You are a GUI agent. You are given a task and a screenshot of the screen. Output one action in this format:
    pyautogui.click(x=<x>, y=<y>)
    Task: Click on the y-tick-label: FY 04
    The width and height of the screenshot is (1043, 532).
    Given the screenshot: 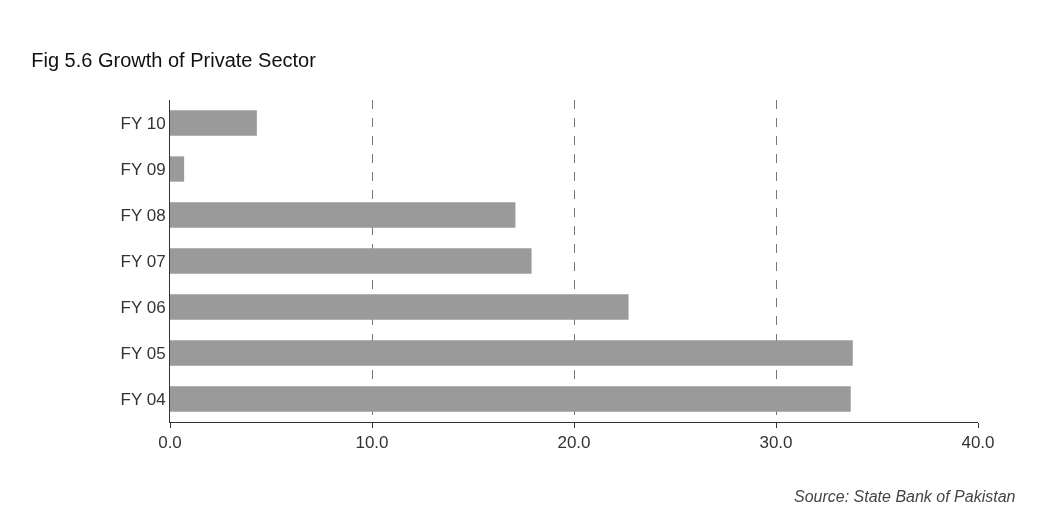 What is the action you would take?
    pyautogui.click(x=143, y=399)
    